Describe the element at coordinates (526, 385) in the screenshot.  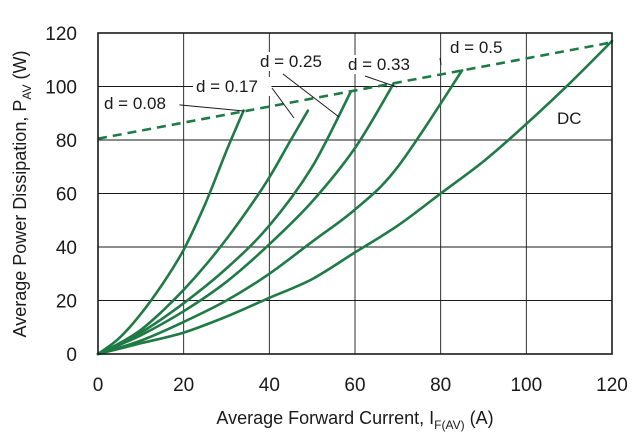
I see `x-tick-label: 100` at that location.